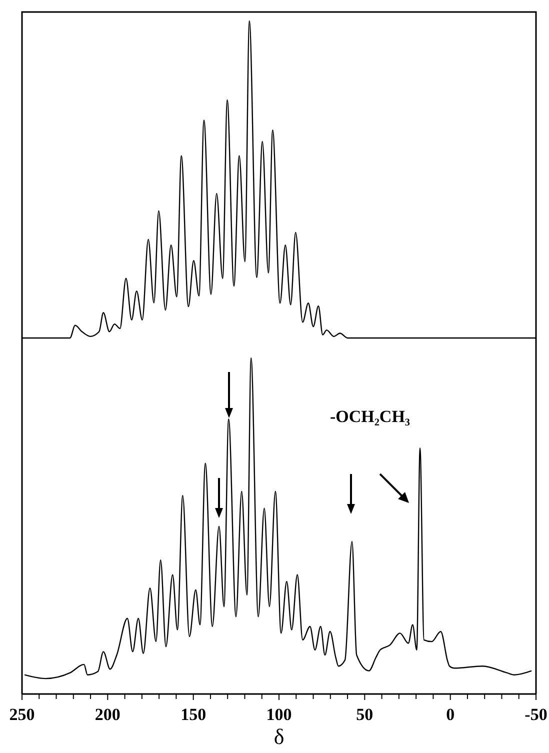 This screenshot has height=753, width=549. Describe the element at coordinates (370, 416) in the screenshot. I see `annotation: -OCH₂CH₃` at that location.